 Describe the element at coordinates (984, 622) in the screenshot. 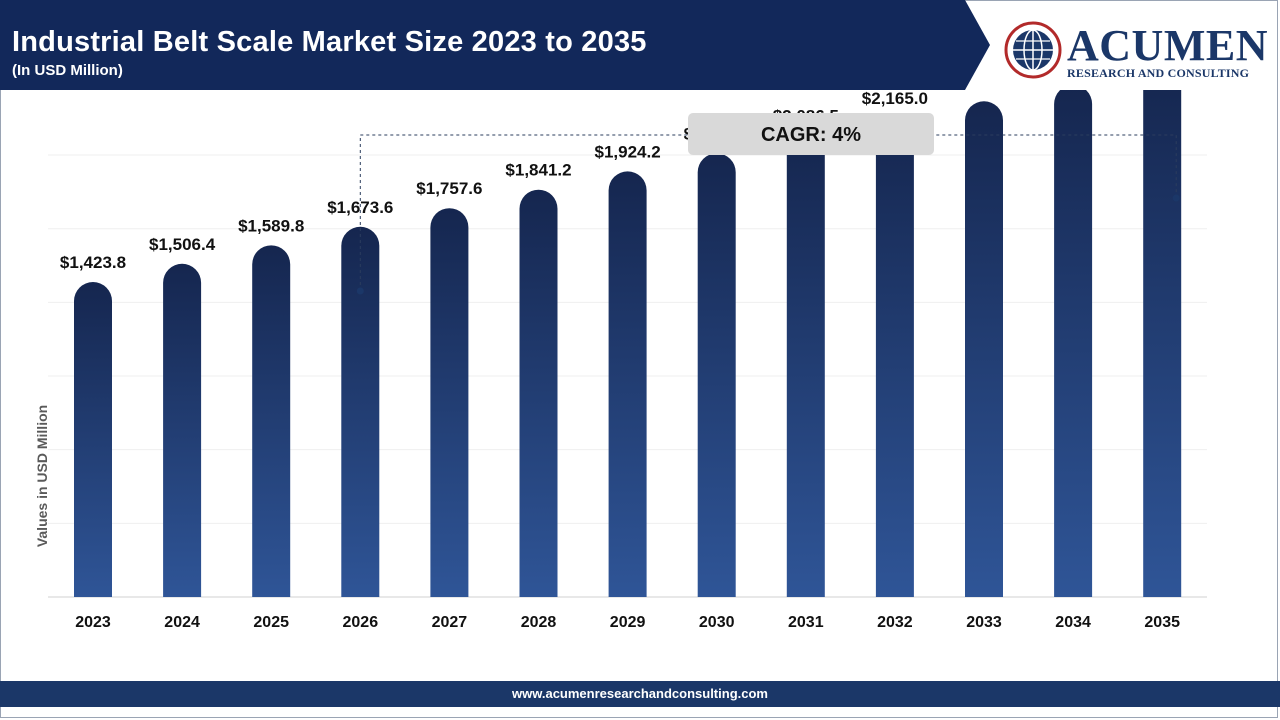

I see `x-tick-2033: 2033` at that location.